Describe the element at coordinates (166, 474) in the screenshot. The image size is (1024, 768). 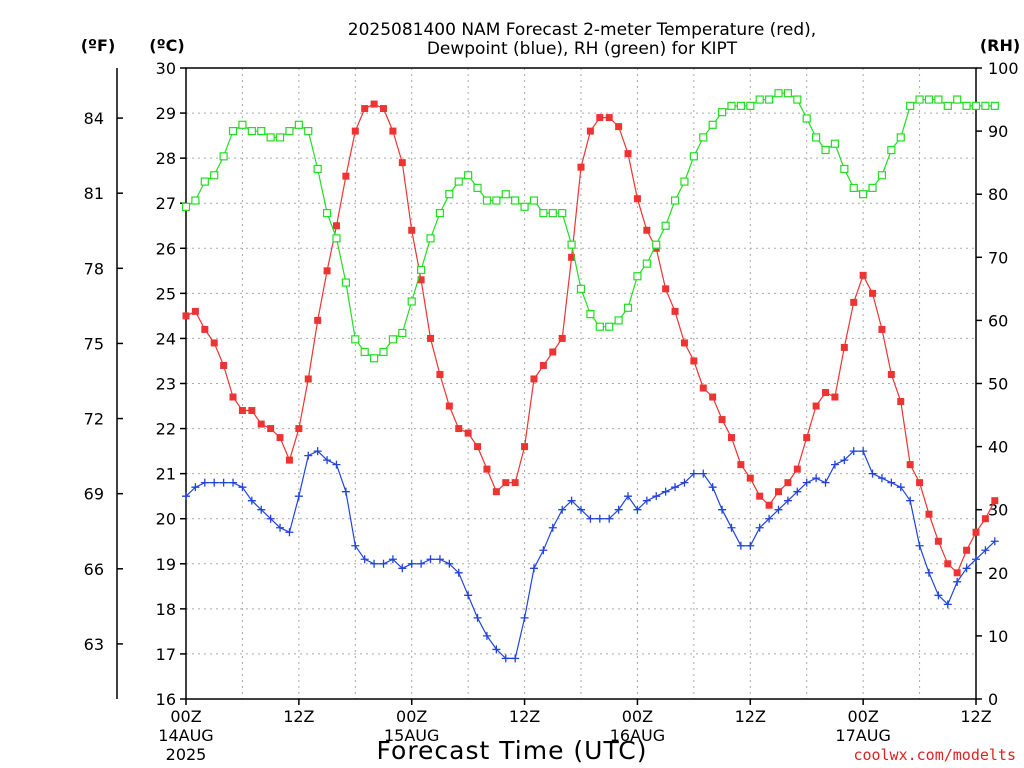
I see `celsius-tick-label: 21` at that location.